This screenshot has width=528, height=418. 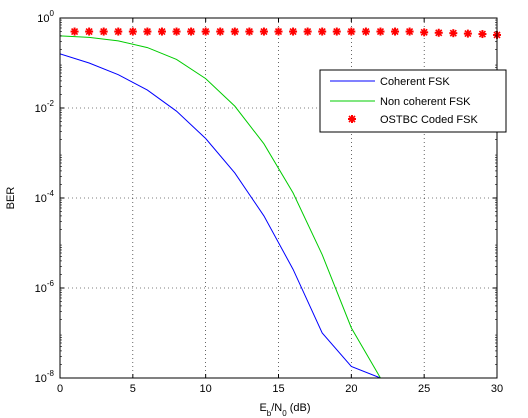 I want to click on y-tick-label: 10⁻⁸, so click(x=45, y=377).